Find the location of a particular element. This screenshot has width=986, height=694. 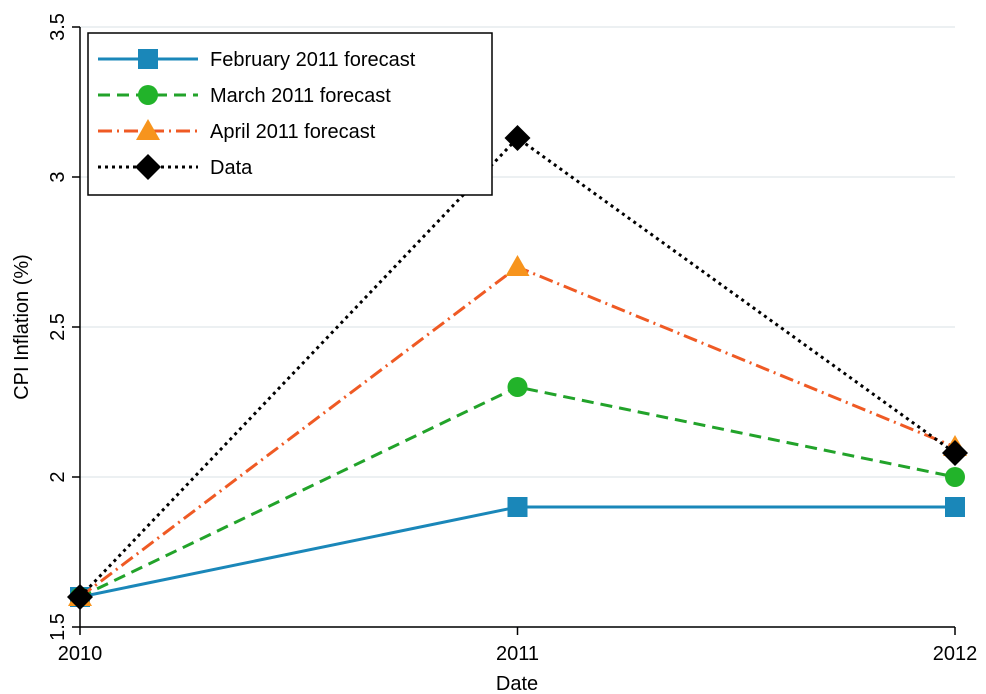

y-tick-label: 1.5 is located at coordinates (58, 627).